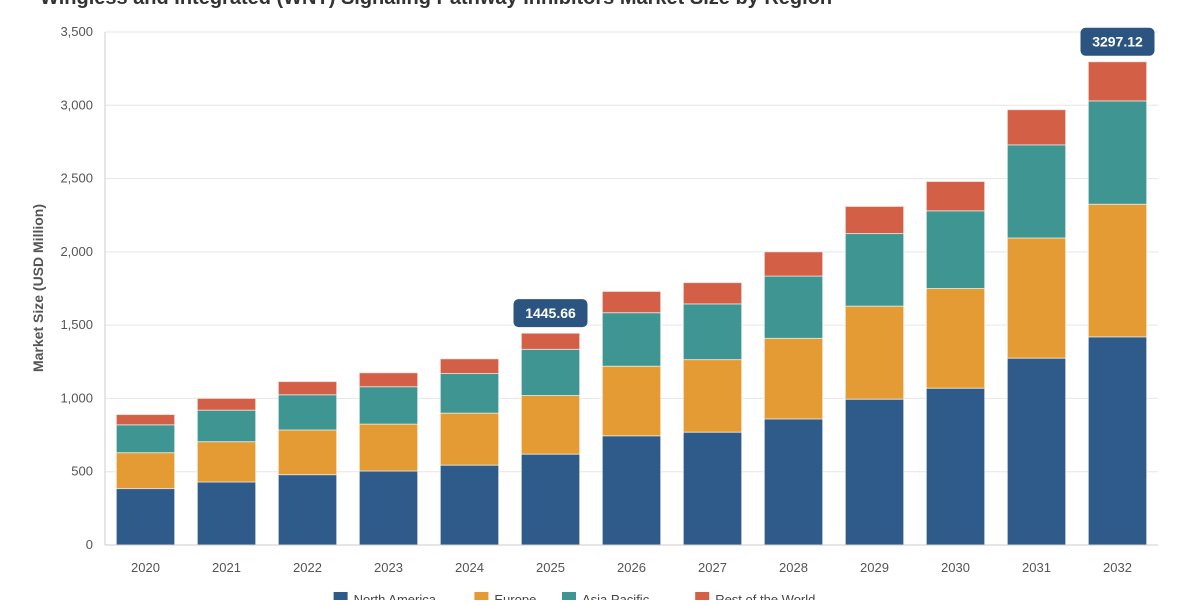 This screenshot has width=1200, height=605. Describe the element at coordinates (874, 270) in the screenshot. I see `bar-2029-asia-pacific` at that location.